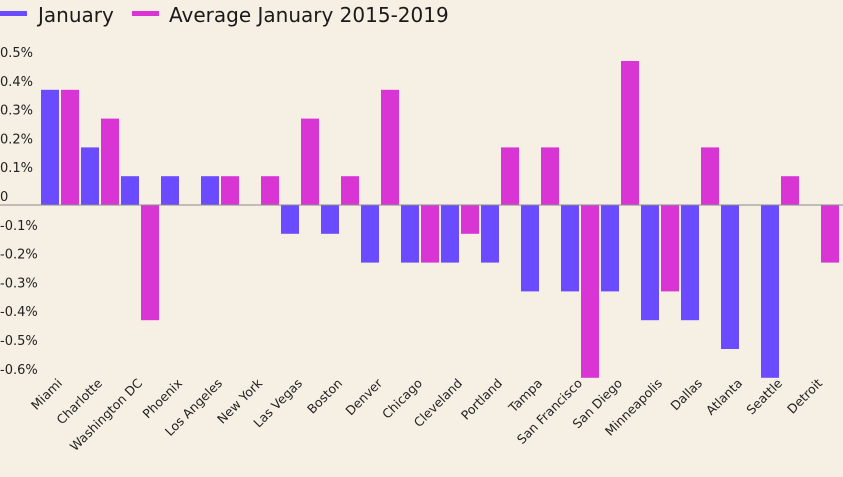  I want to click on x-tick-label: Washington DC, so click(106, 414).